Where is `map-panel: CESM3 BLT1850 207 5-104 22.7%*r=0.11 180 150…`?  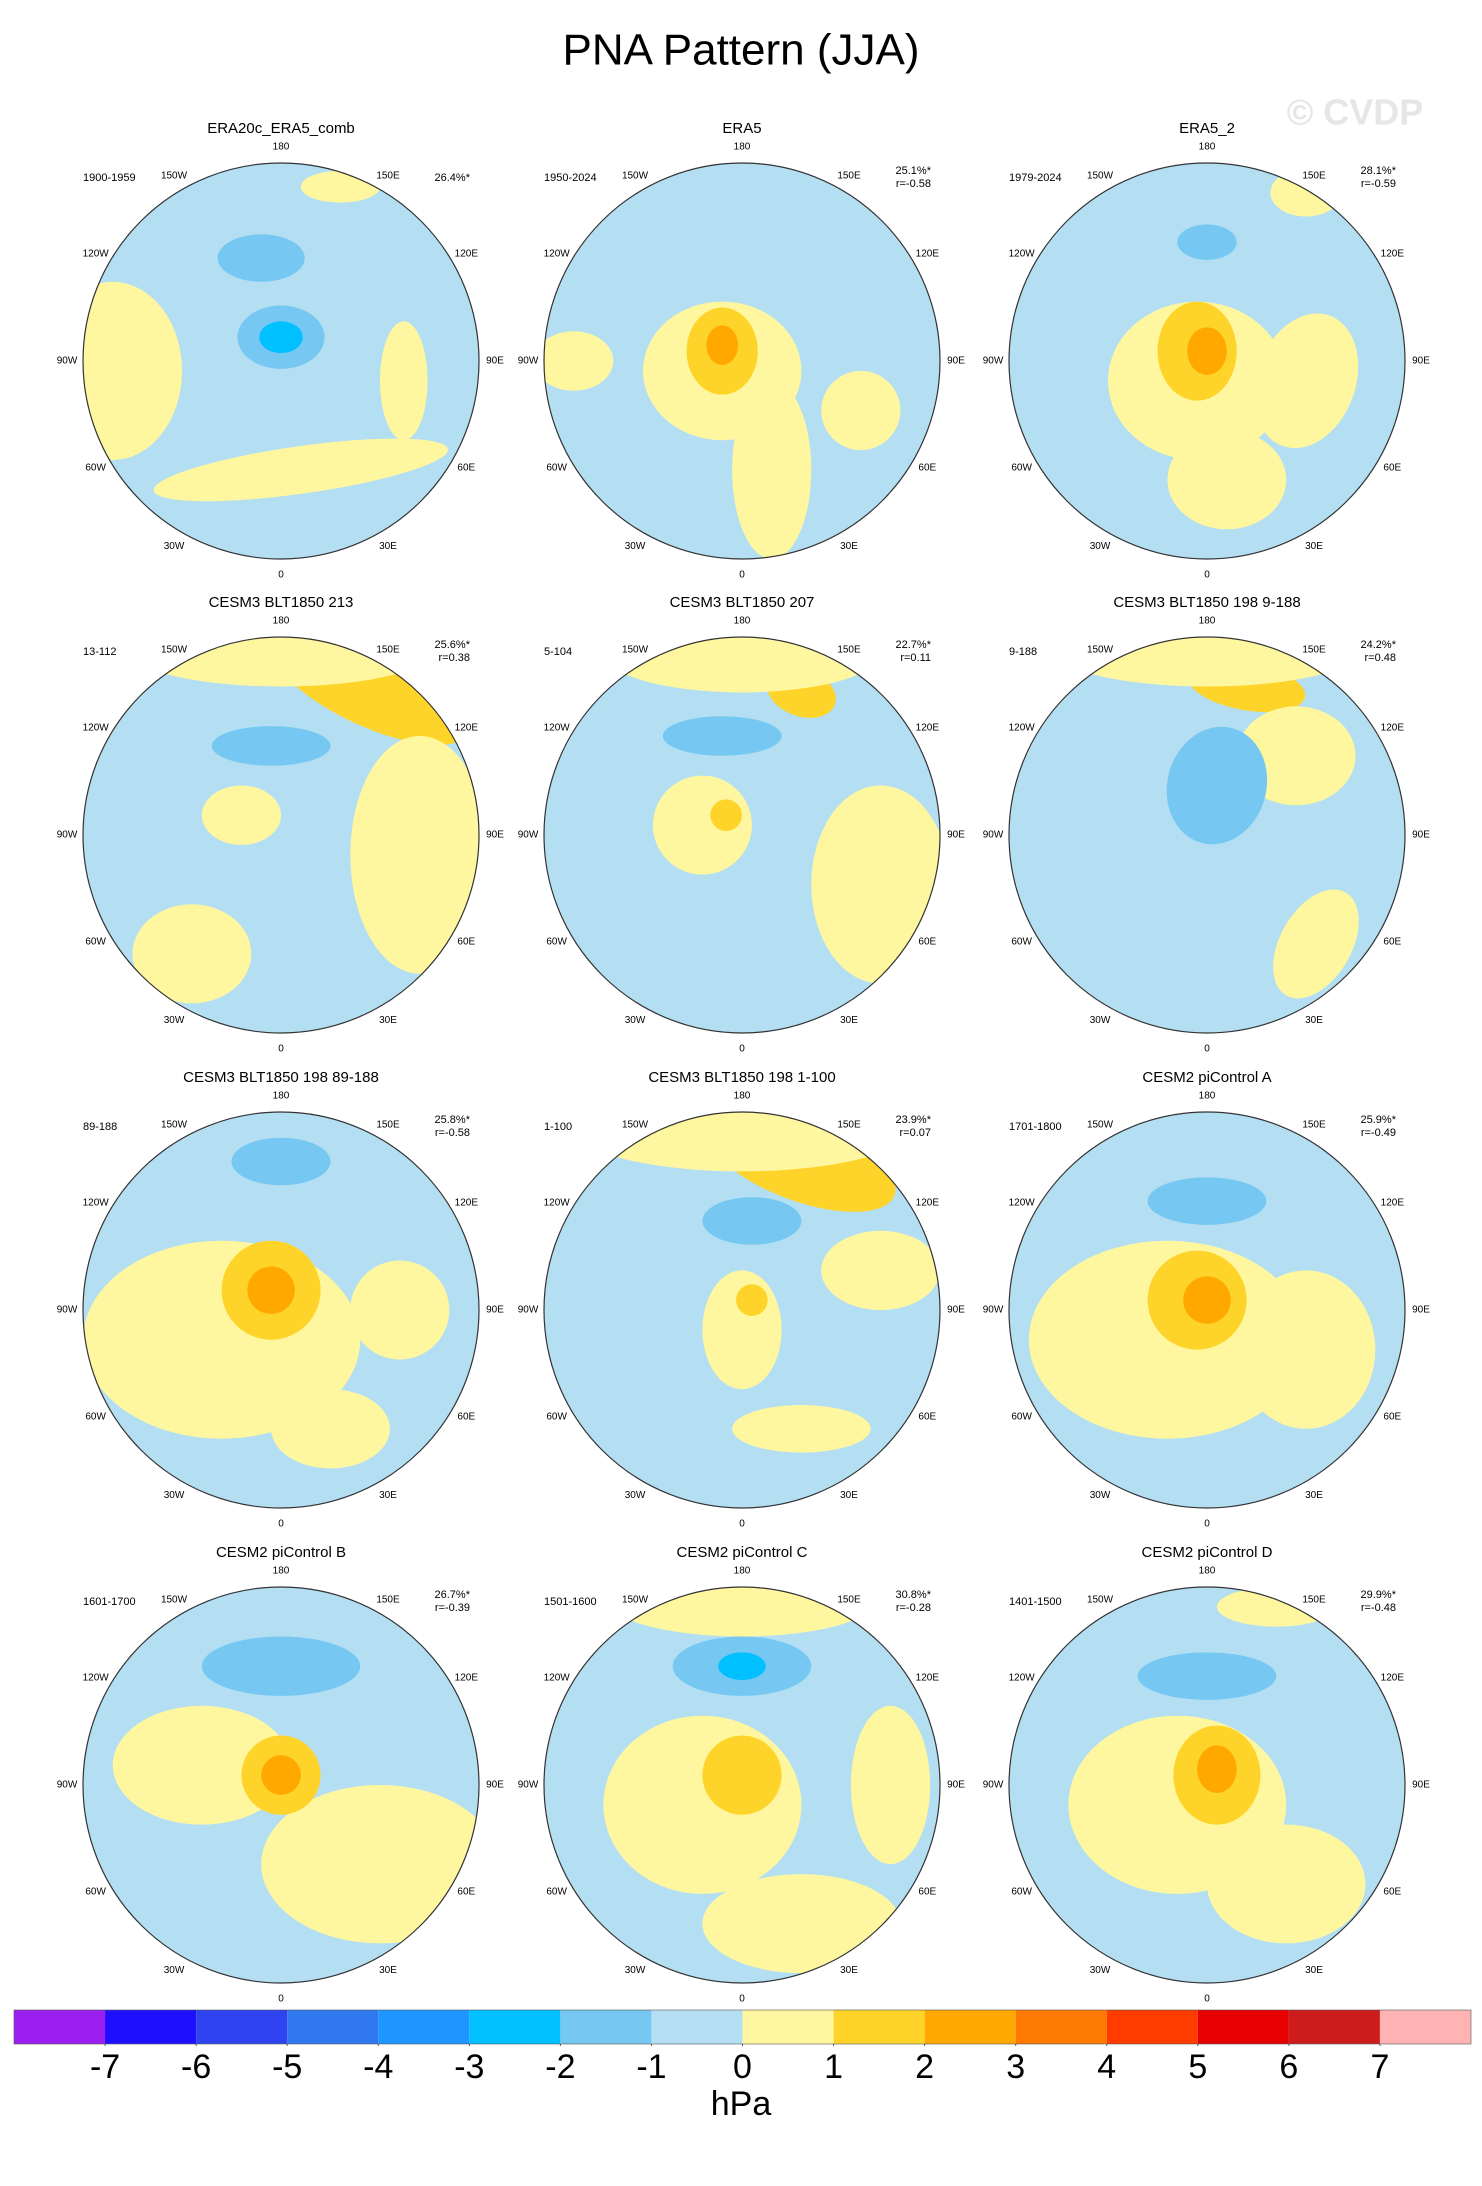
map-panel: CESM3 BLT1850 207 5-104 22.7%*r=0.11 180 150… is located at coordinates (742, 824).